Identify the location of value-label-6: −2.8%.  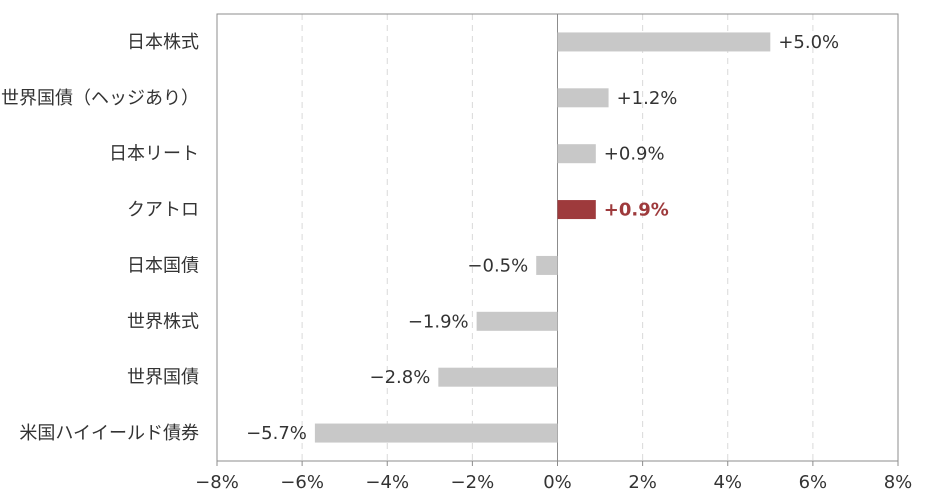
(400, 377).